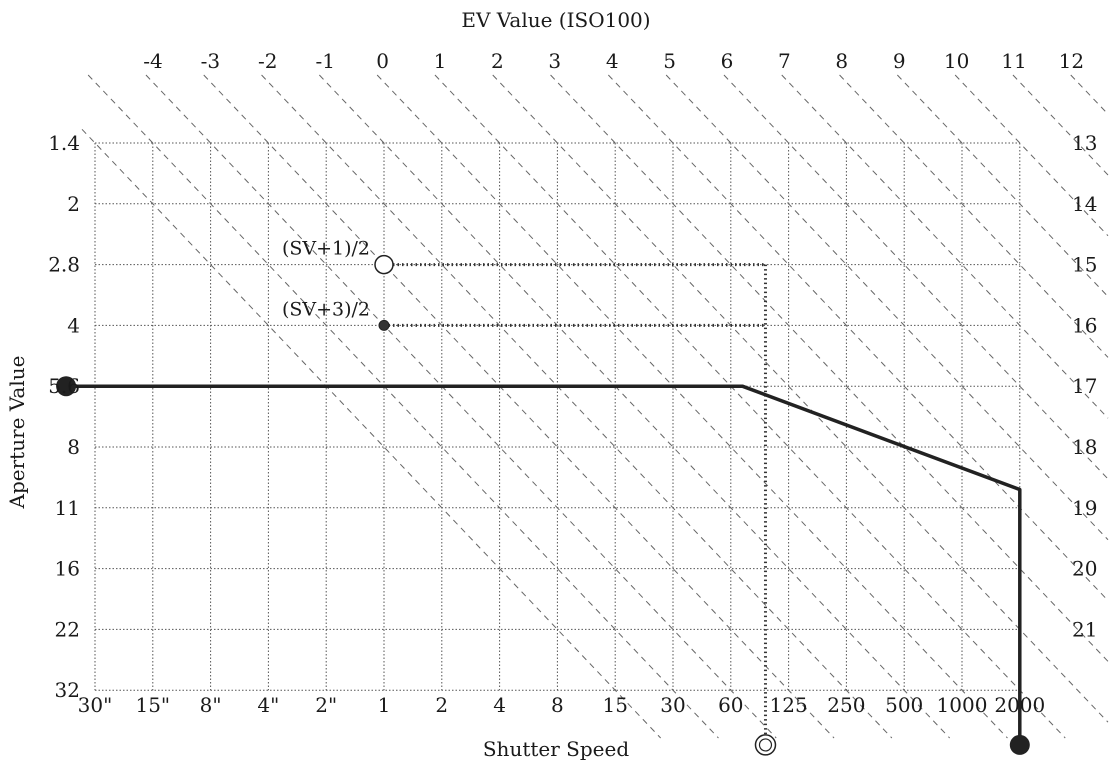  What do you see at coordinates (669, 61) in the screenshot?
I see `ev-top-label: 5` at bounding box center [669, 61].